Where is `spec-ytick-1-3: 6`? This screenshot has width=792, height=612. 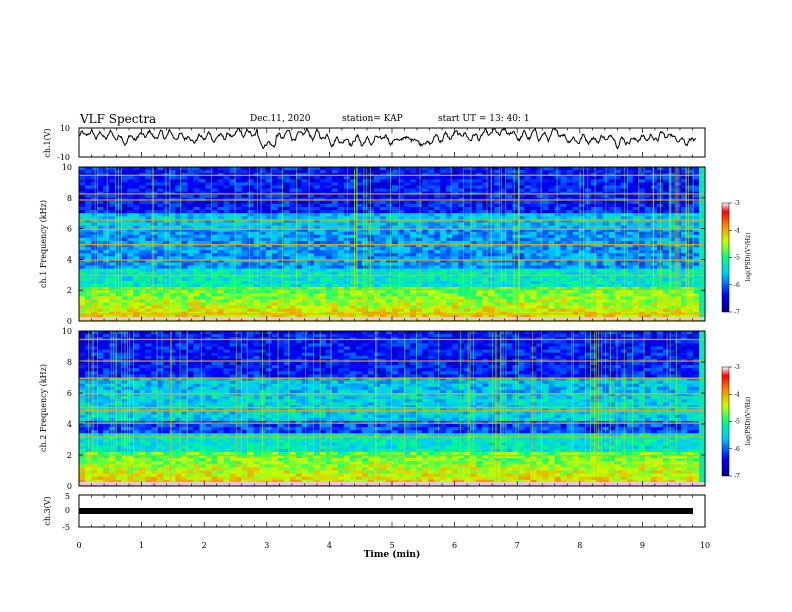 spec-ytick-1-3: 6 is located at coordinates (69, 229).